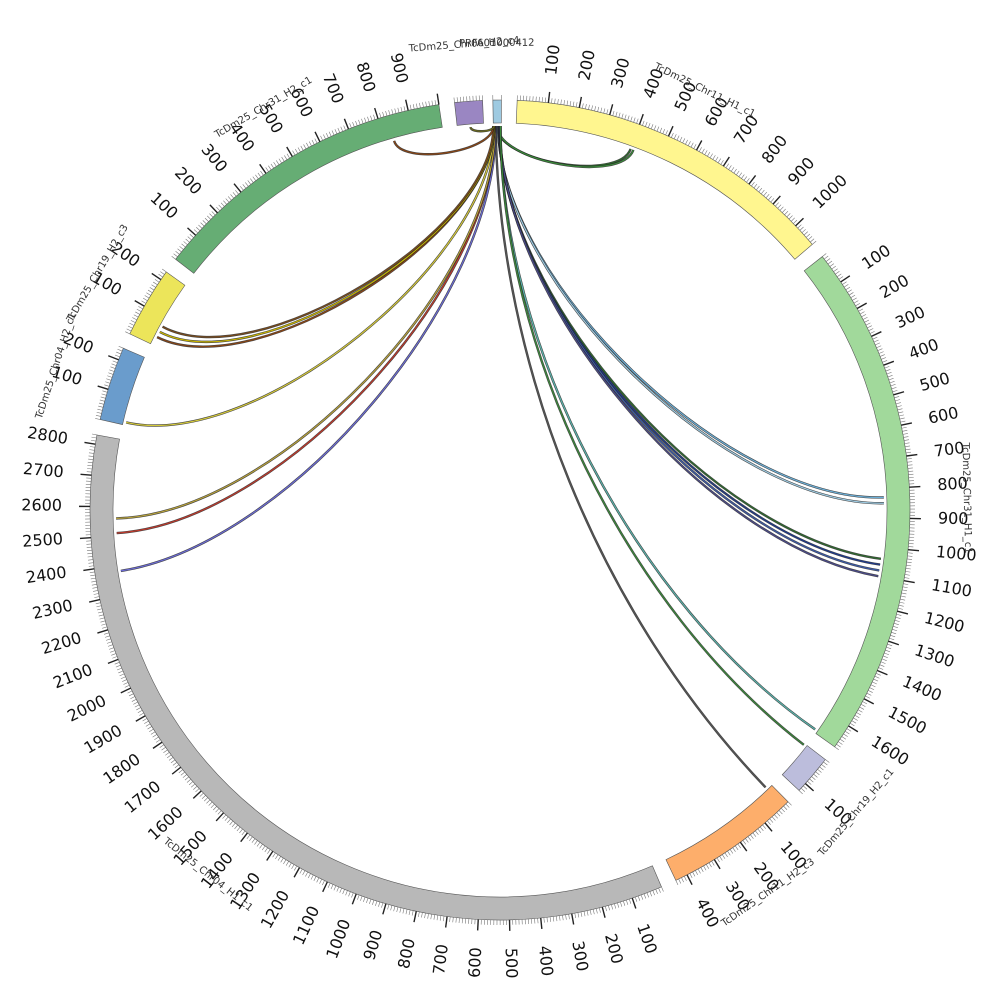 The width and height of the screenshot is (1000, 1000). Describe the element at coordinates (943, 415) in the screenshot. I see `tick-label: 600` at that location.